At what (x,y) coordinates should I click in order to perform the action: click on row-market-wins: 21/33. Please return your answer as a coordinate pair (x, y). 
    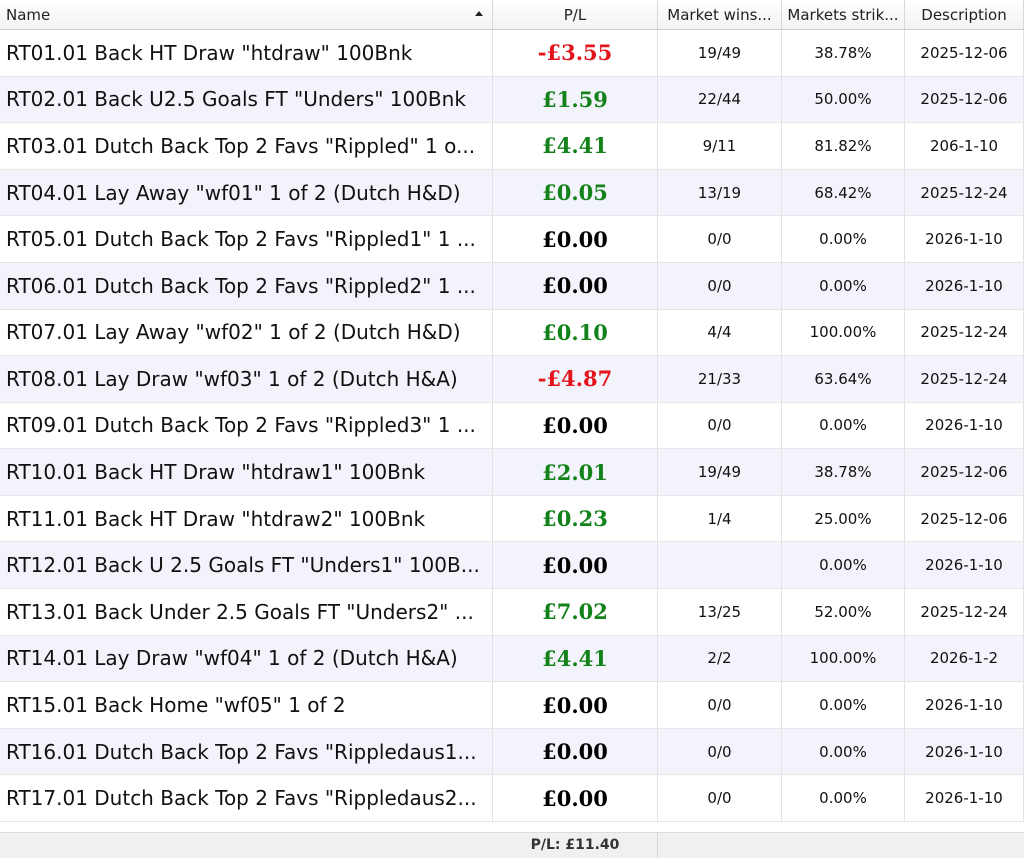
    Looking at the image, I should click on (720, 379).